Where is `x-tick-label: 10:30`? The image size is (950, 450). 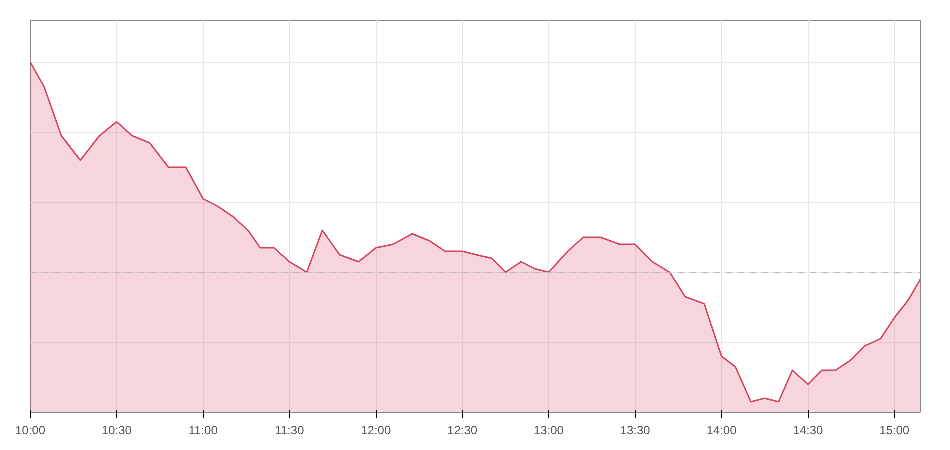
x-tick-label: 10:30 is located at coordinates (117, 431).